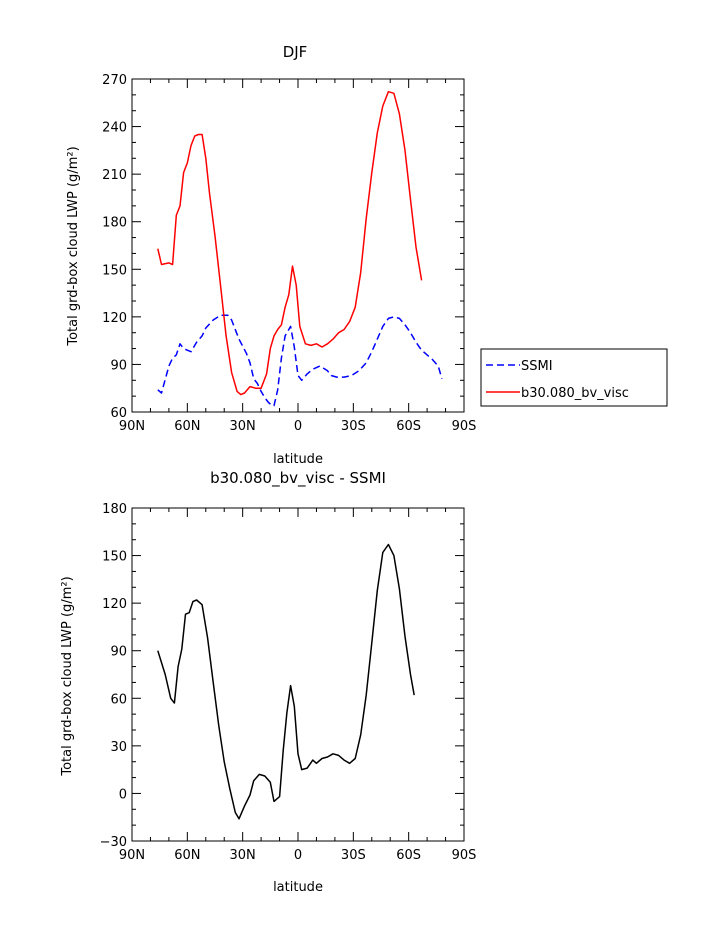 This screenshot has height=935, width=723. Describe the element at coordinates (464, 855) in the screenshot. I see `bottom-x-tick-label: 90S` at that location.